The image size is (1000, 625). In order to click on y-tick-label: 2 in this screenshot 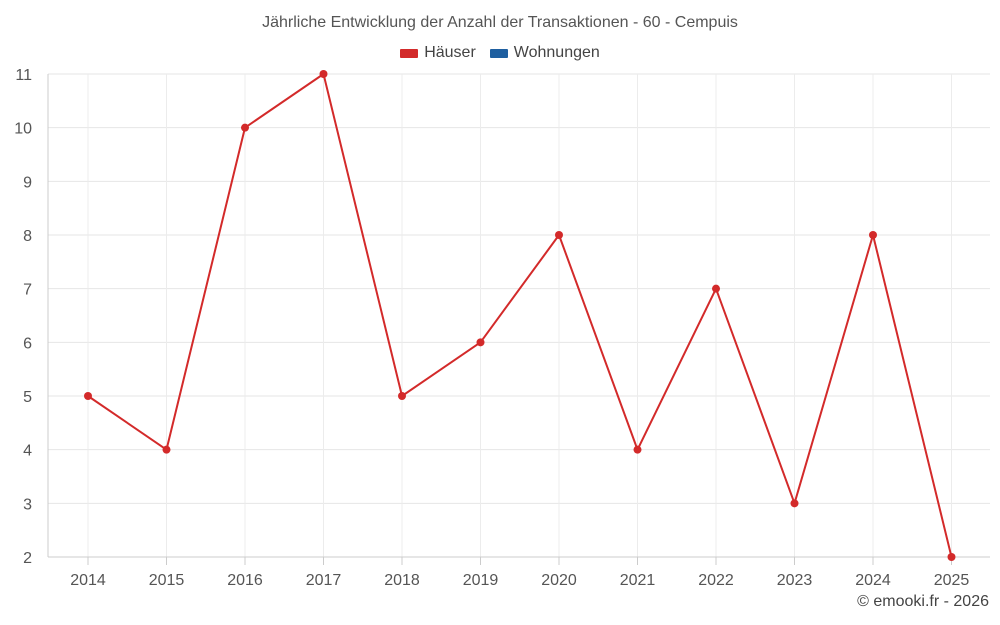, I will do `click(27, 558)`.